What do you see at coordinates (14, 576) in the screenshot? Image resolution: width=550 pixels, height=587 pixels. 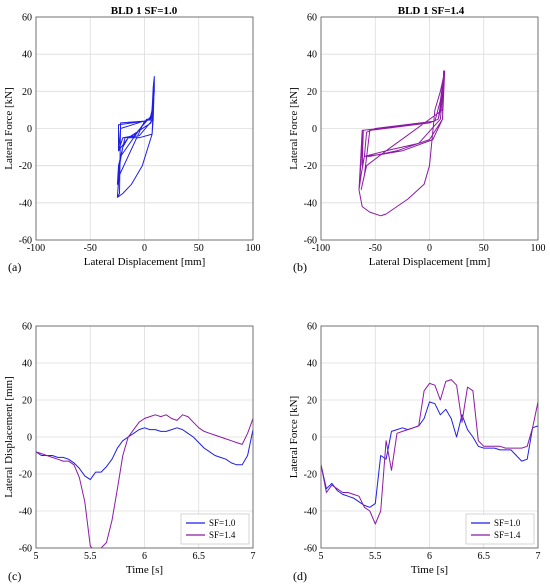 I see `panel-label: (c)` at bounding box center [14, 576].